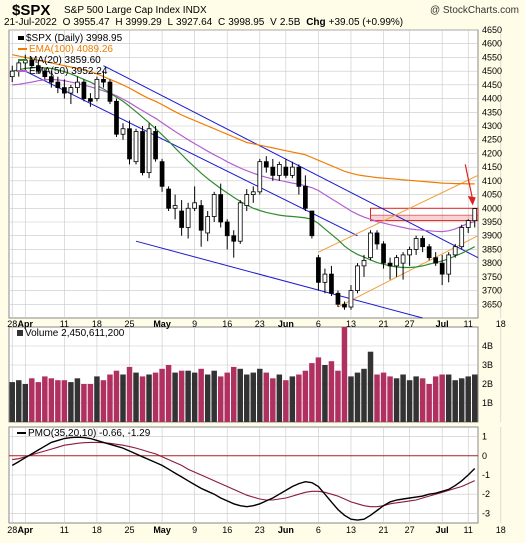  Describe the element at coordinates (469, 182) in the screenshot. I see `annotation-arrow` at that location.